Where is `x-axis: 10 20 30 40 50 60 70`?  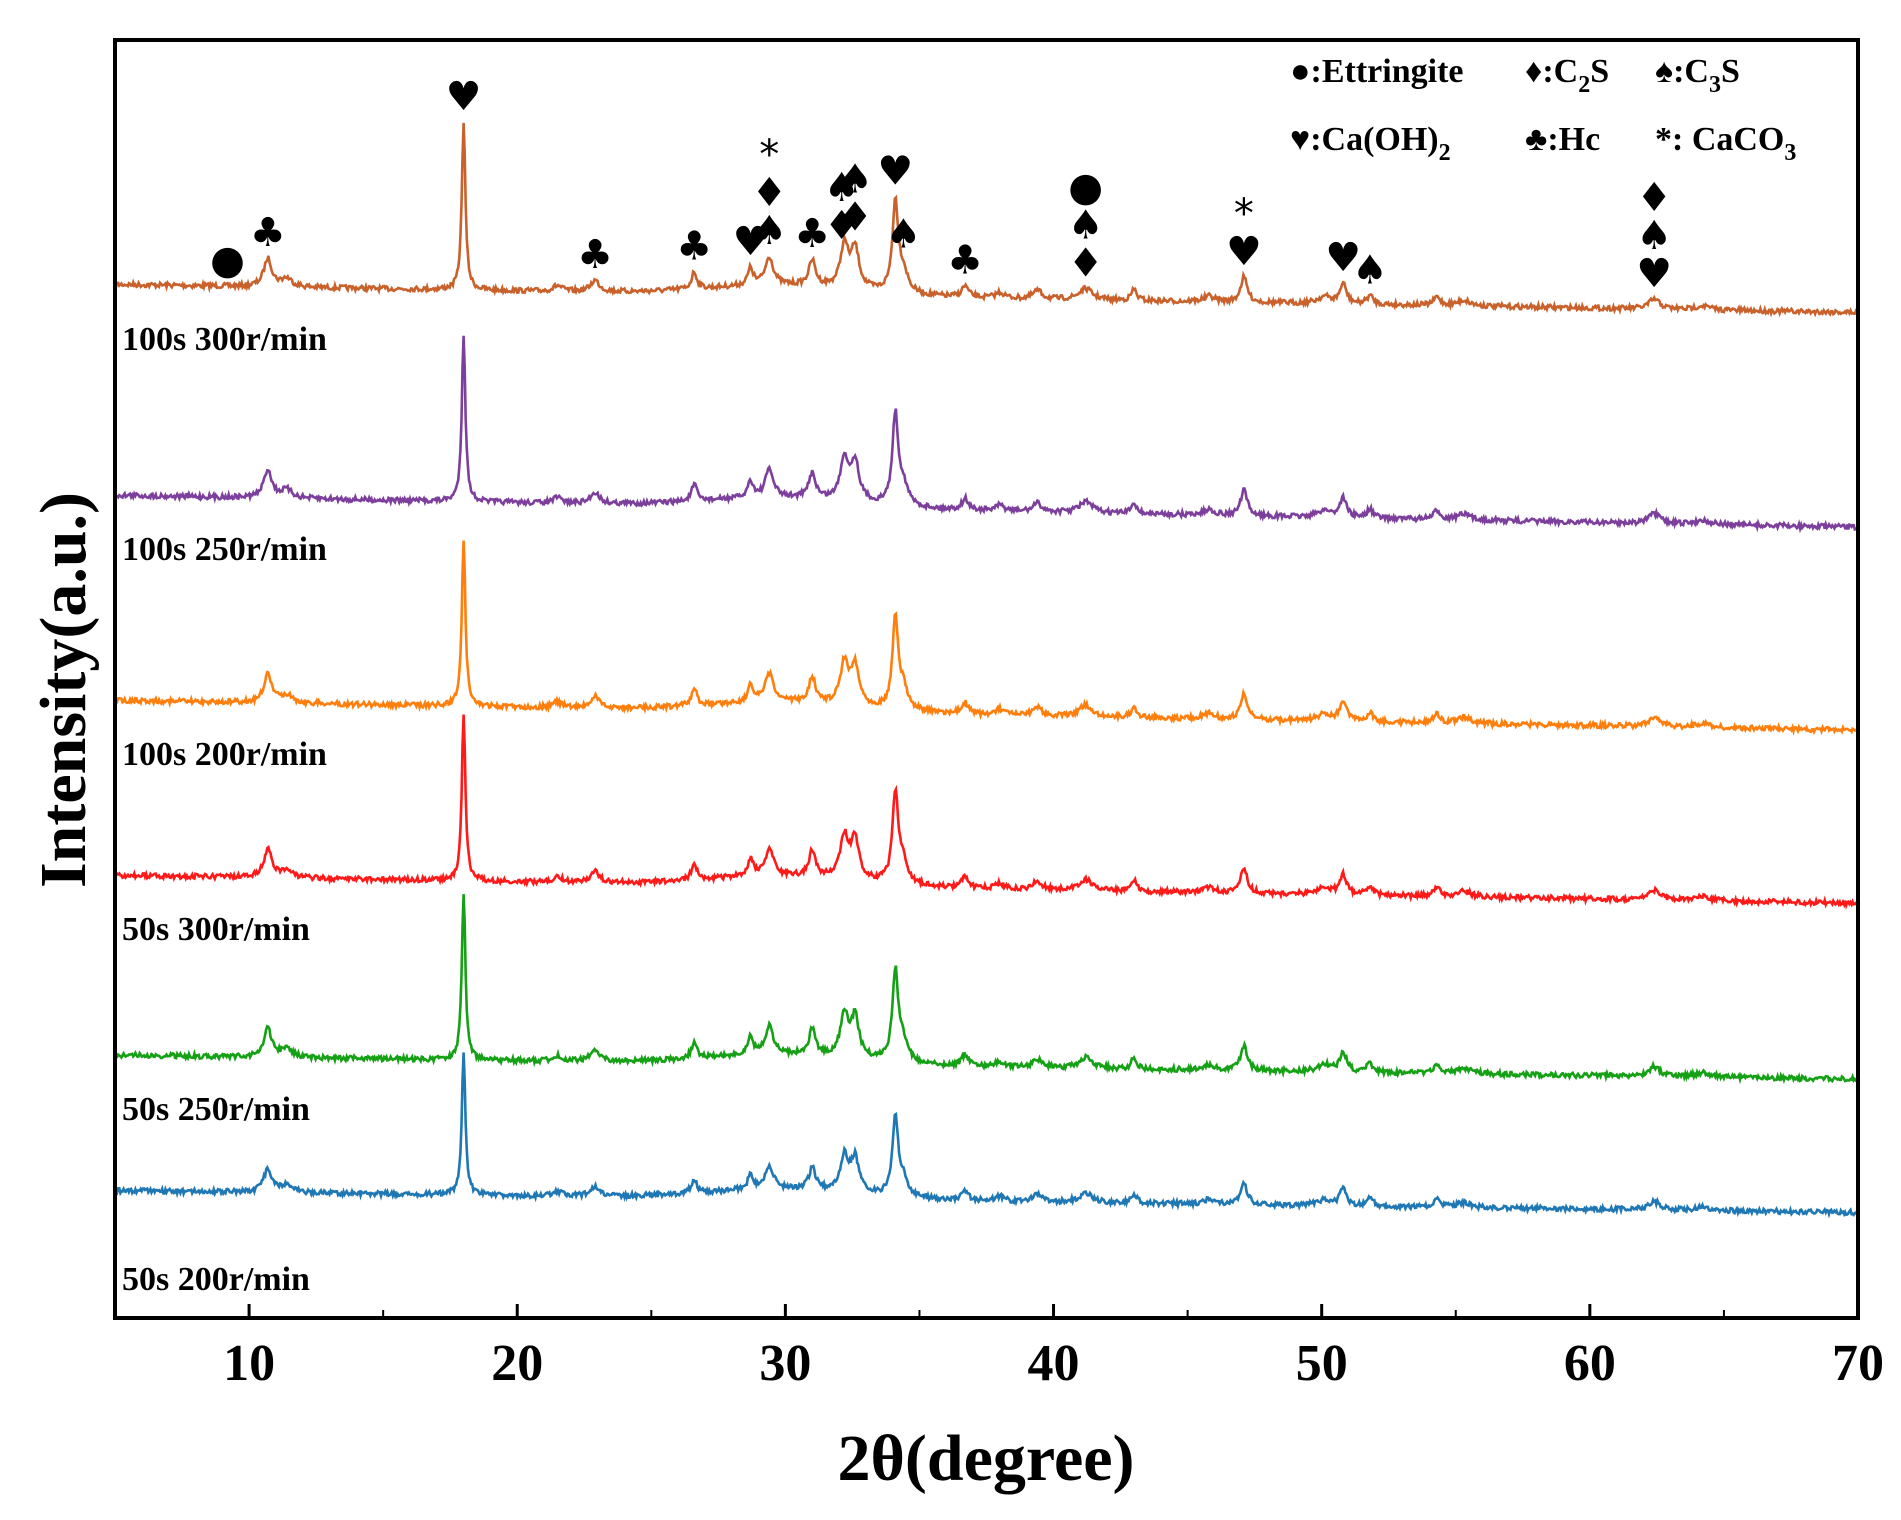 x-axis: 10 20 30 40 50 60 70 is located at coordinates (999, 1348).